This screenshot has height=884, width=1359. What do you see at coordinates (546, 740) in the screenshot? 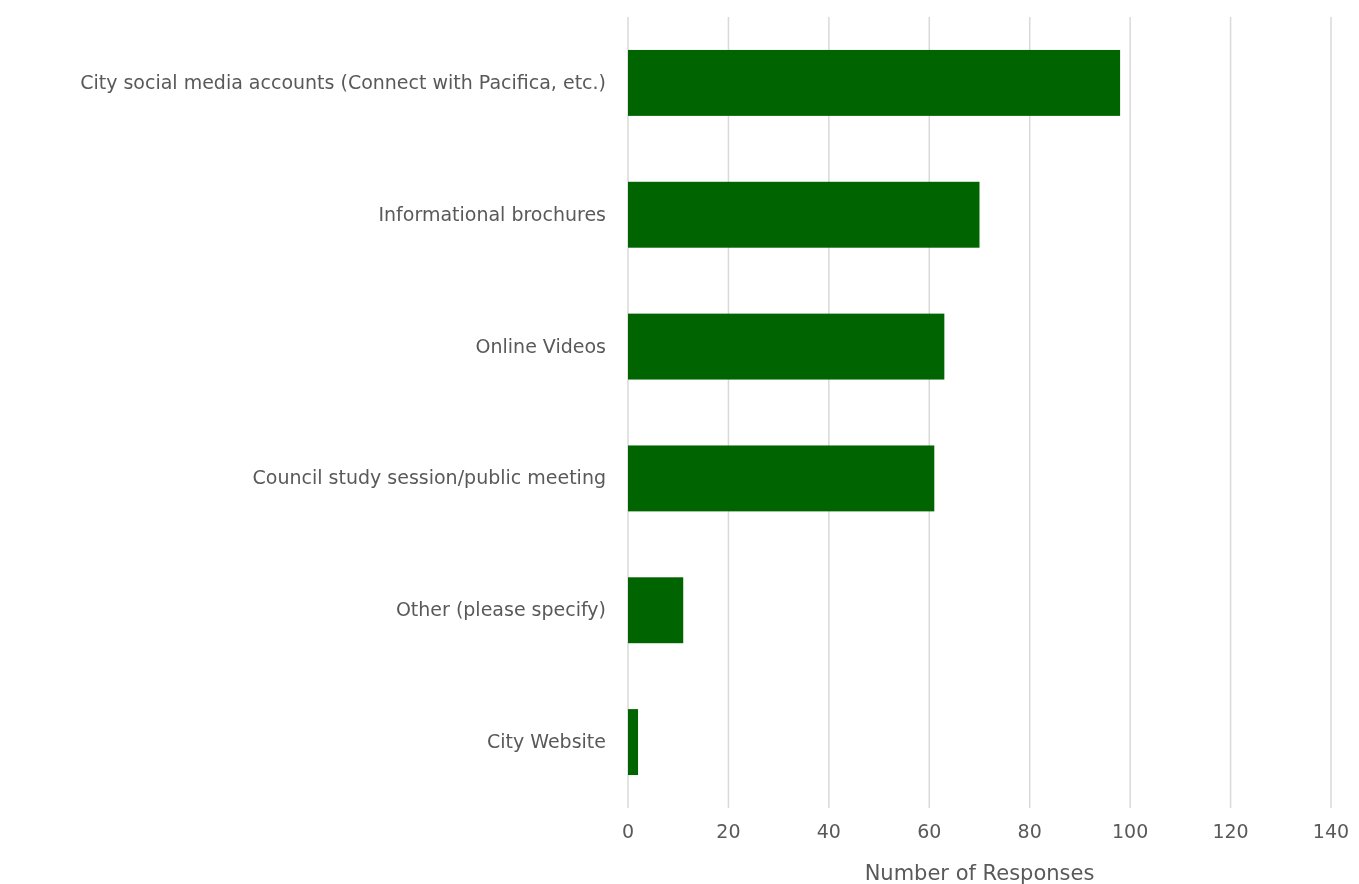
I see `y-tick-label: City Website` at bounding box center [546, 740].